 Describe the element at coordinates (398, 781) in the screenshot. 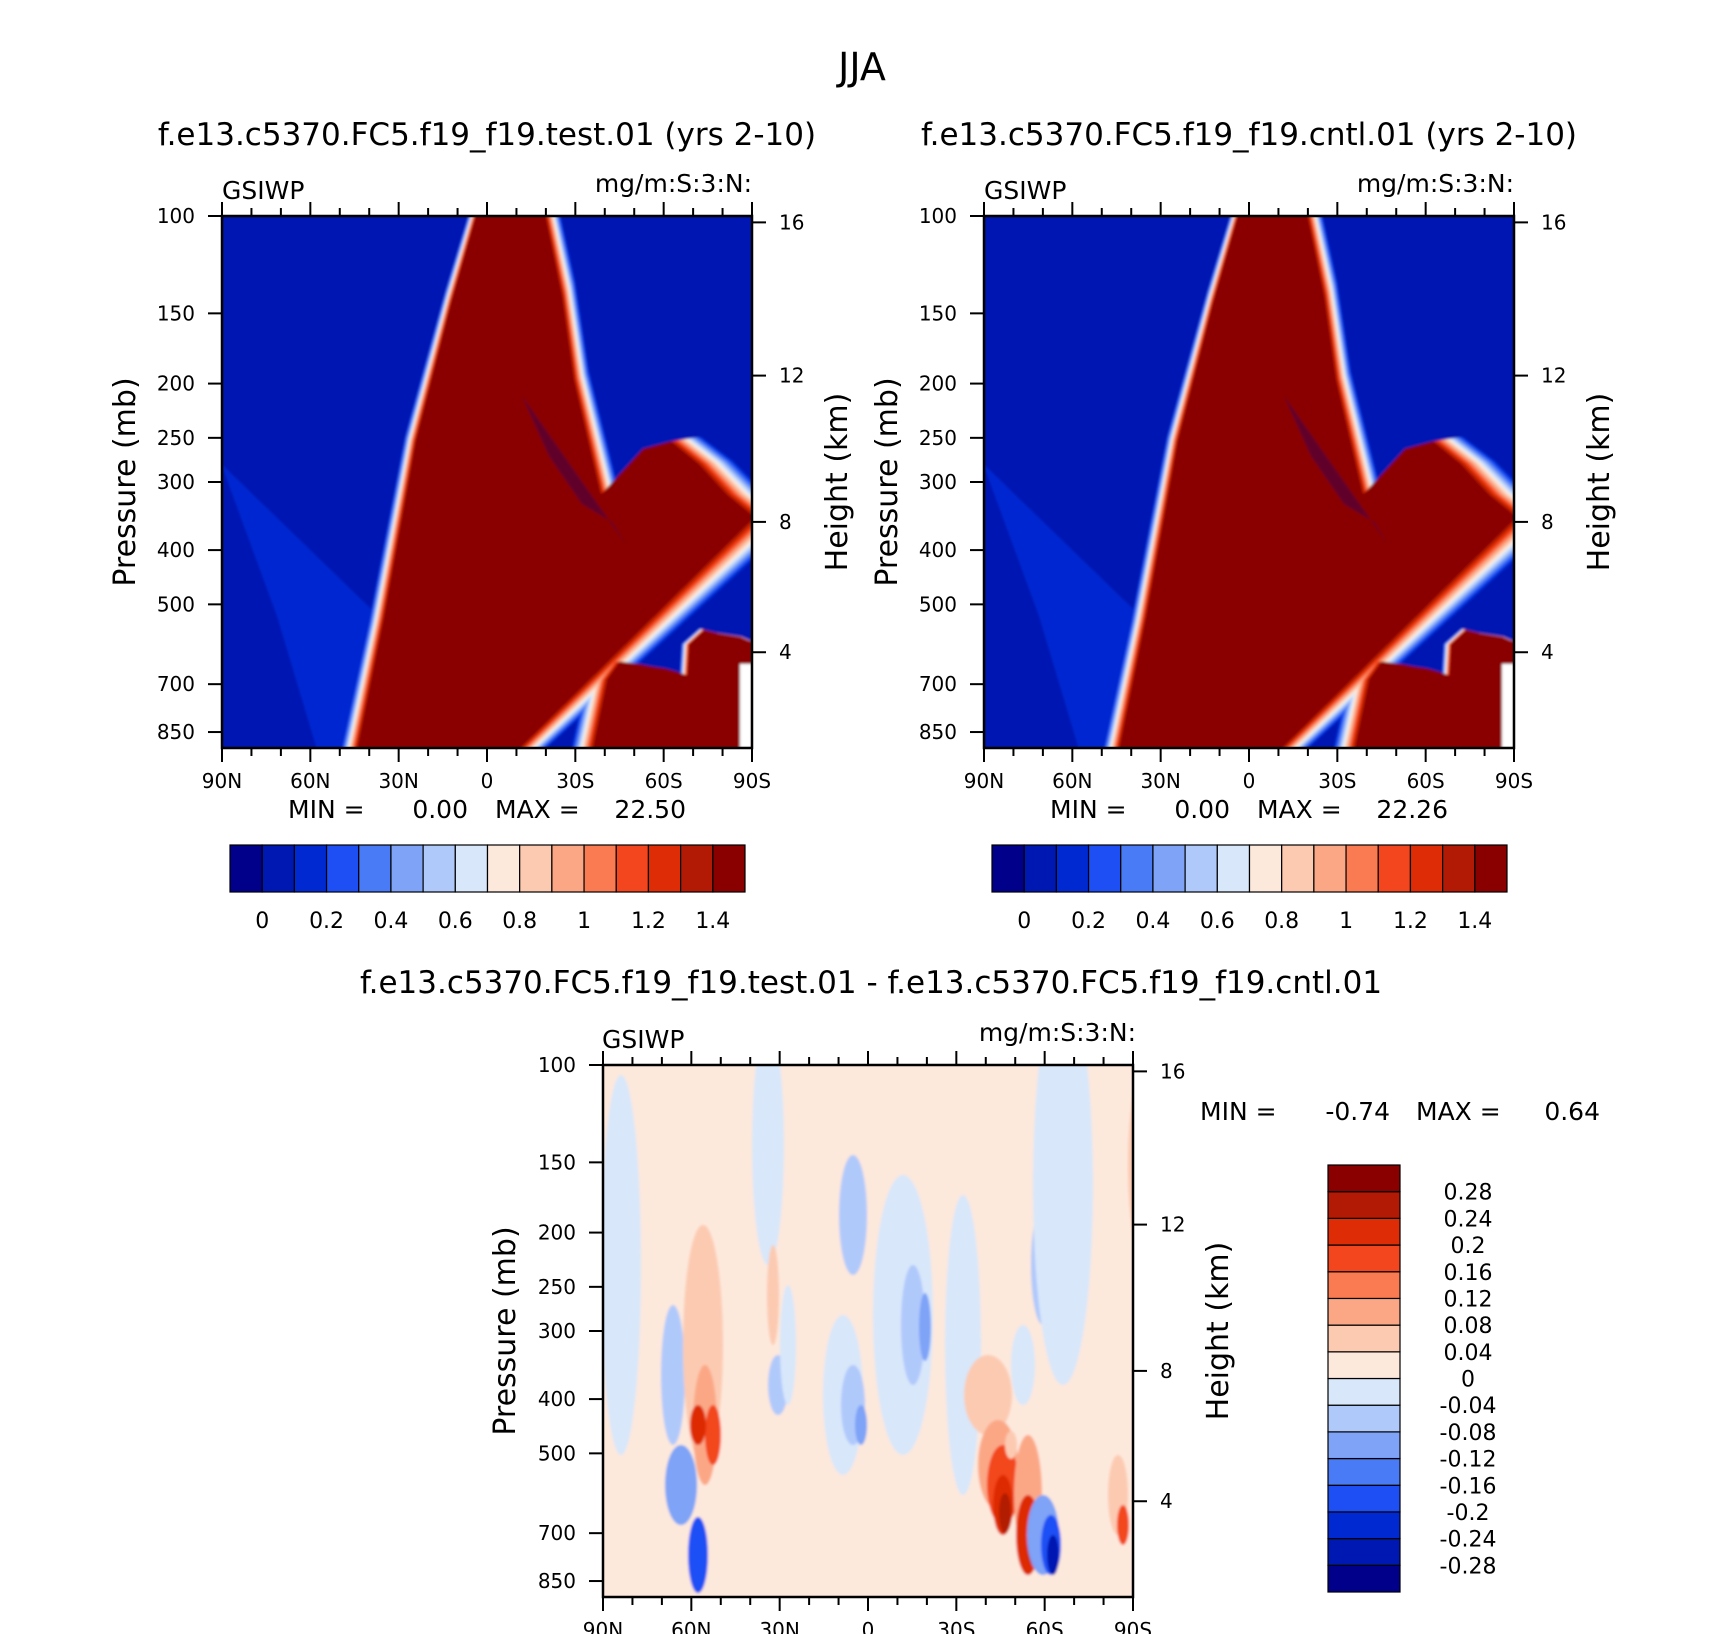

I see `x-tick-label: 30N` at that location.